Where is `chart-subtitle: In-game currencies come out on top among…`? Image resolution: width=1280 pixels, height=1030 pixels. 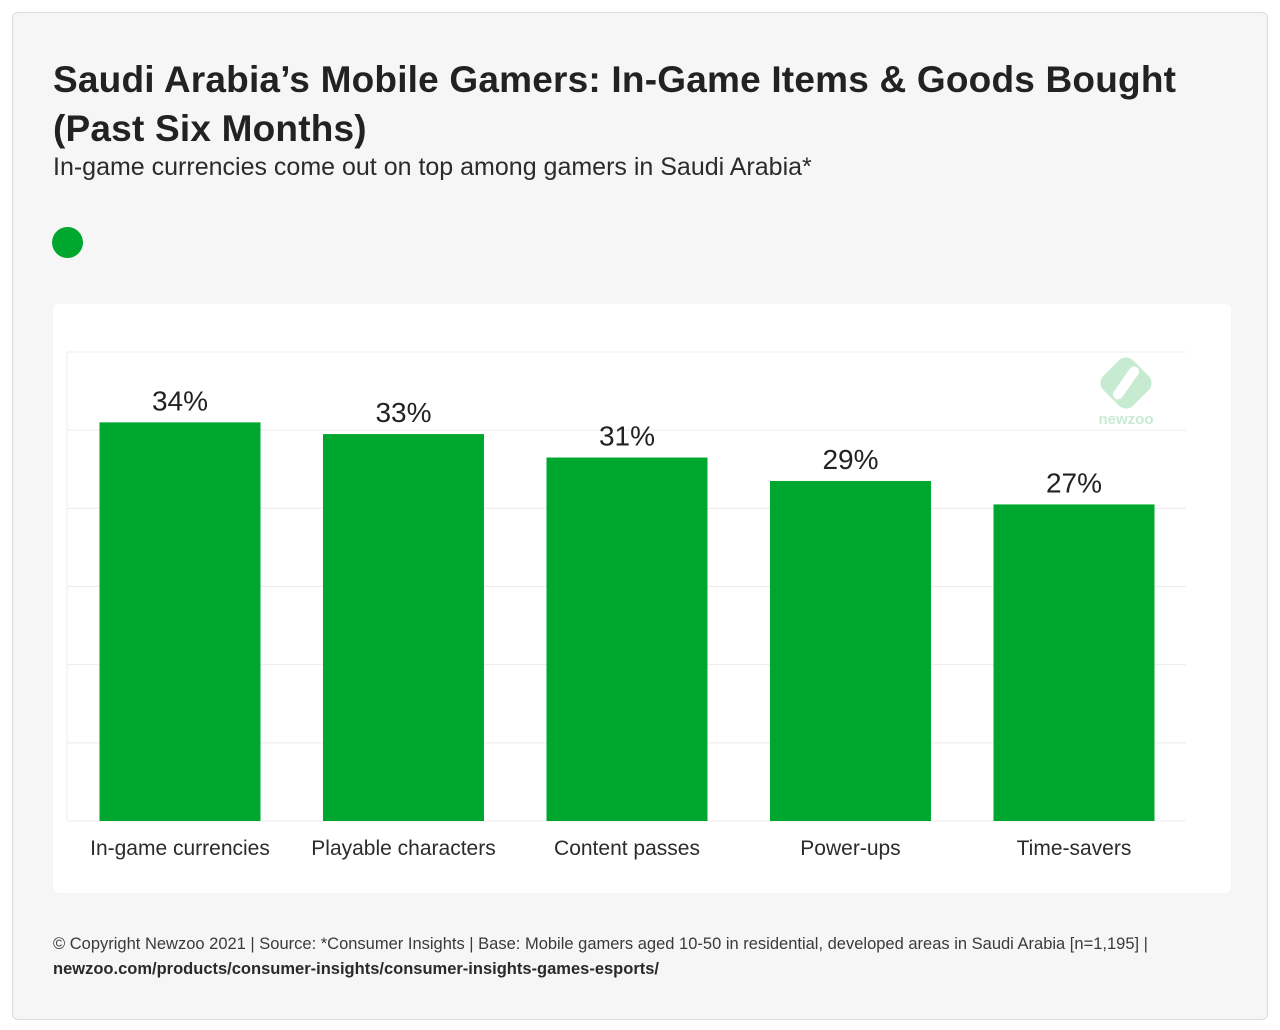 chart-subtitle: In-game currencies come out on top among… is located at coordinates (432, 167).